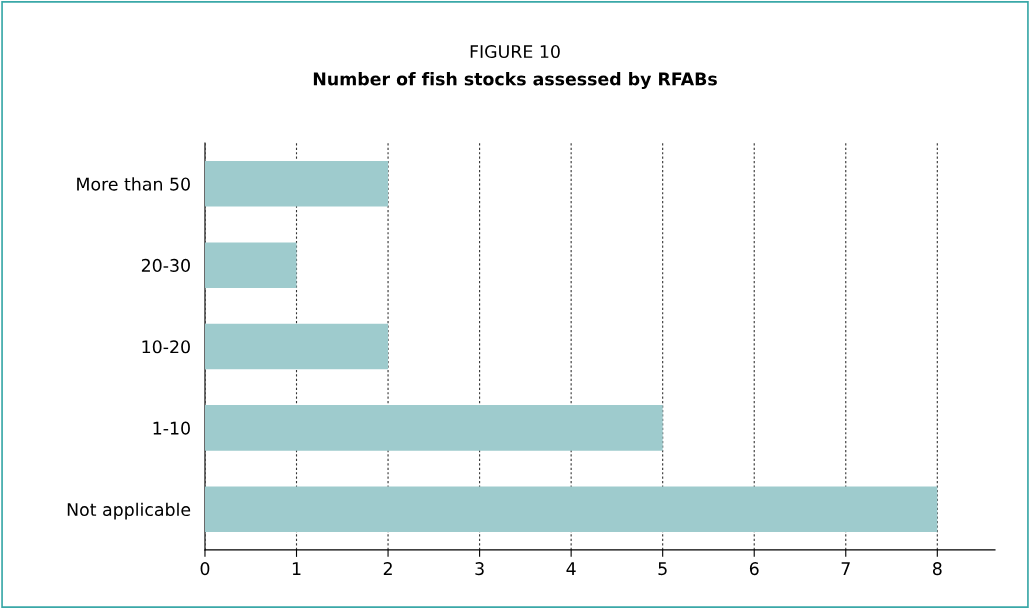  What do you see at coordinates (129, 511) in the screenshot?
I see `y-tick-label: Not applicable` at bounding box center [129, 511].